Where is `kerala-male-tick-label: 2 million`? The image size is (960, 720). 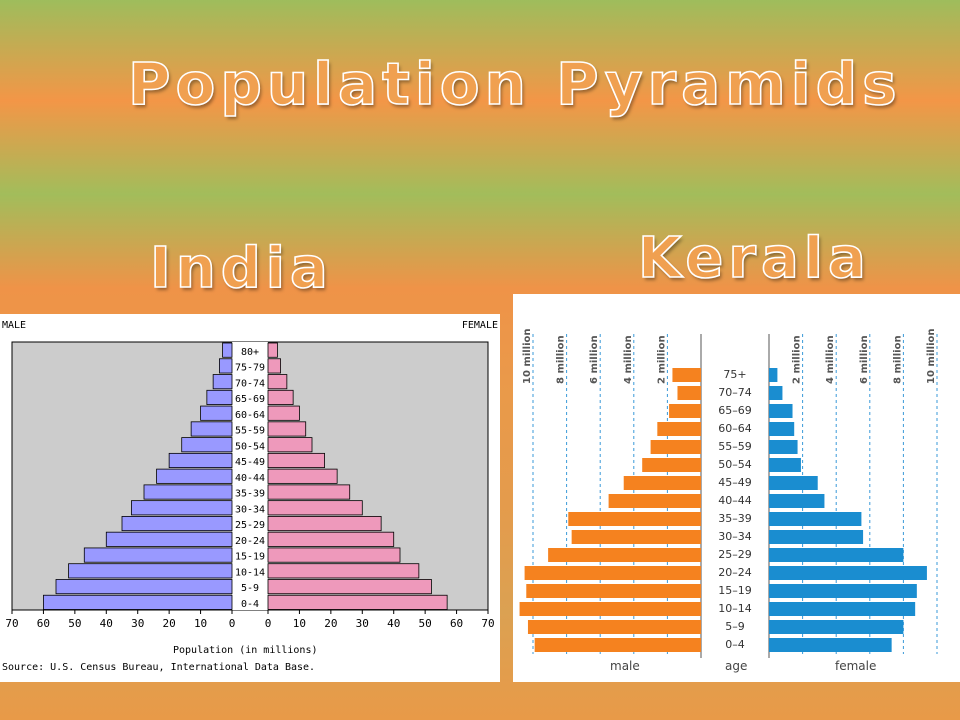 kerala-male-tick-label: 2 million is located at coordinates (661, 359).